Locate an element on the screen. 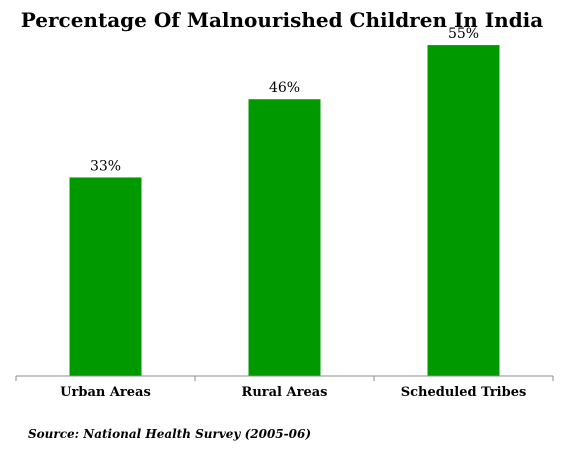 Image resolution: width=564 pixels, height=453 pixels. category-label: Rural Areas is located at coordinates (285, 392).